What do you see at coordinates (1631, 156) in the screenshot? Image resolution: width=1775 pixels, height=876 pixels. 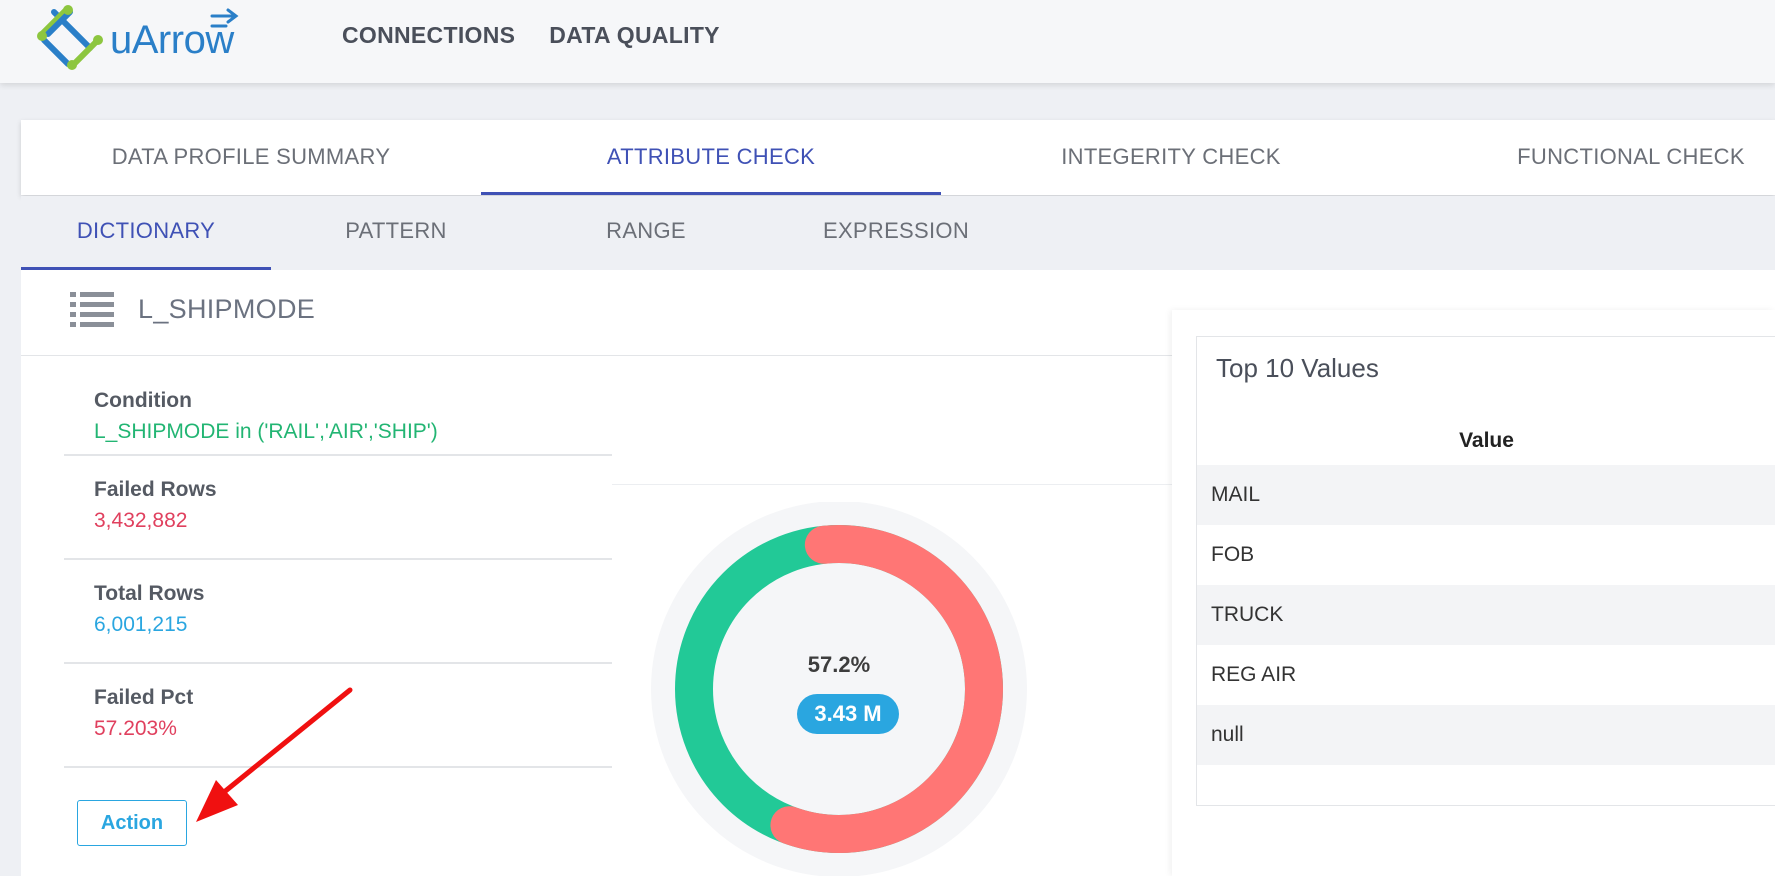 I see `tab-functional-check: FUNCTIONAL CHECK` at bounding box center [1631, 156].